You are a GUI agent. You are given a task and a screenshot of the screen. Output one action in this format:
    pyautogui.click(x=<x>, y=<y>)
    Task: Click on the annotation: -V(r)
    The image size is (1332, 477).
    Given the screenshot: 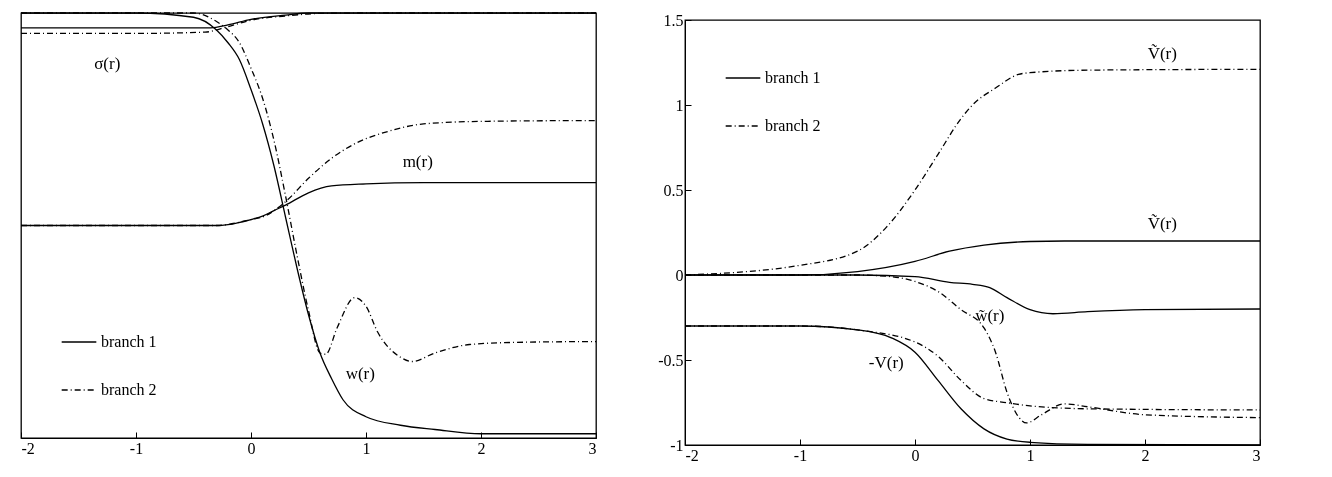 What is the action you would take?
    pyautogui.click(x=886, y=363)
    